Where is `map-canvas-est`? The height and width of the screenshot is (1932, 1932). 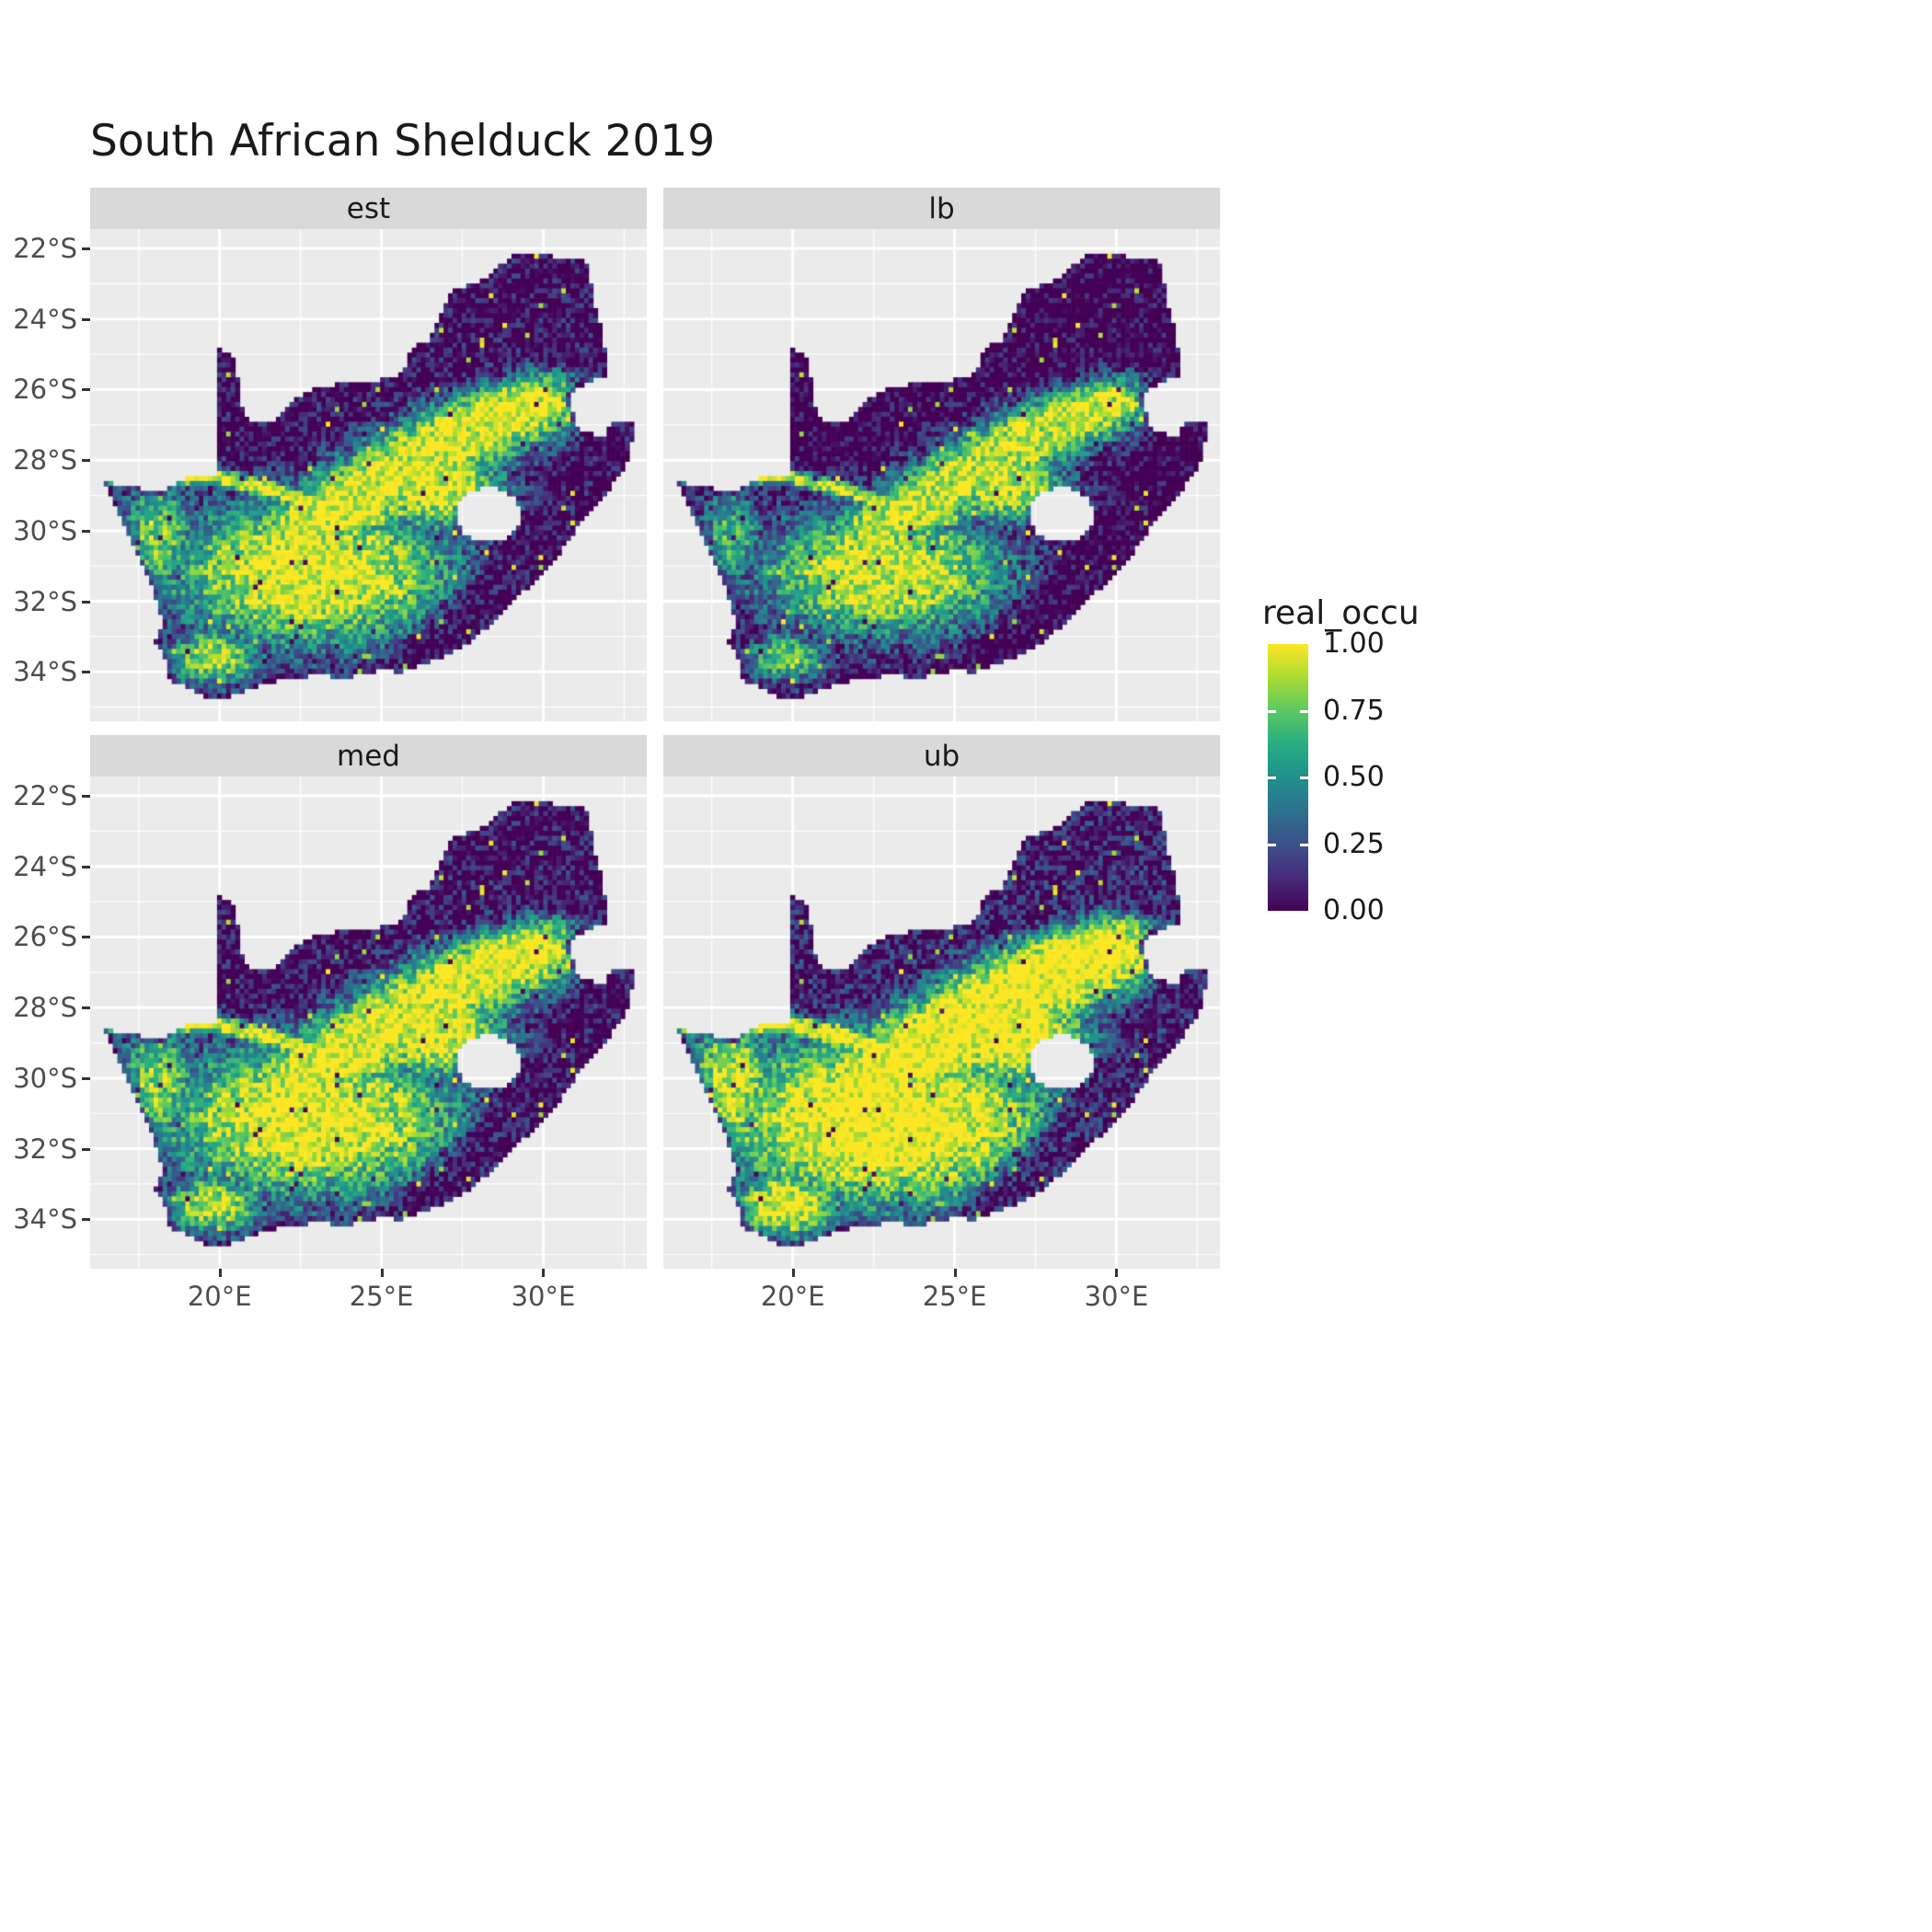
map-canvas-est is located at coordinates (368, 475).